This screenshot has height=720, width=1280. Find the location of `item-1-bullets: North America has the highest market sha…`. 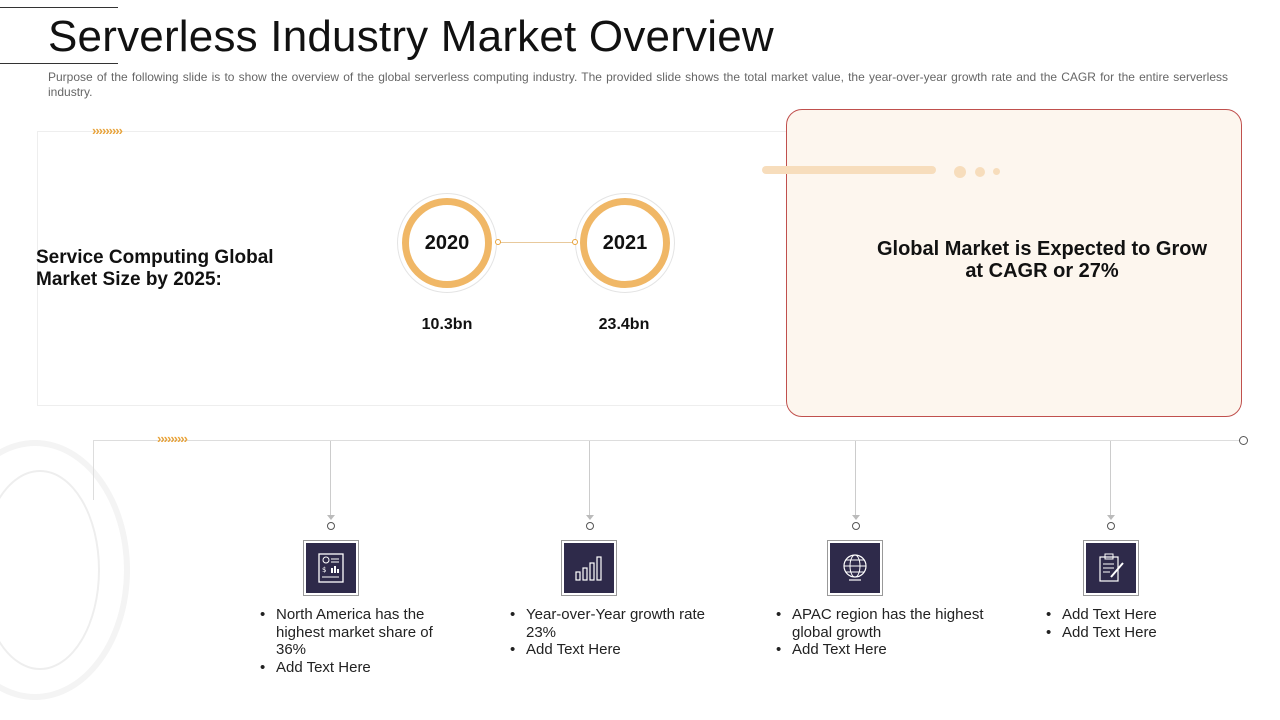

item-1-bullets: North America has the highest market sha… is located at coordinates (360, 641).